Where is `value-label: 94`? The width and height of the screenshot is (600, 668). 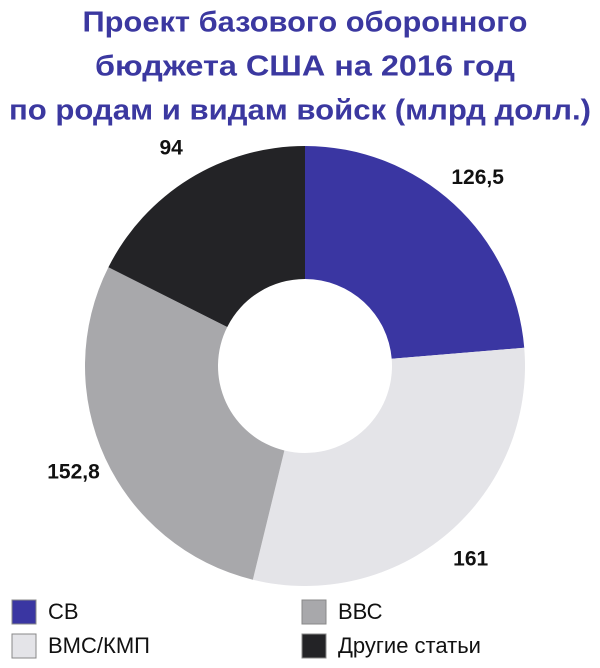 value-label: 94 is located at coordinates (171, 148).